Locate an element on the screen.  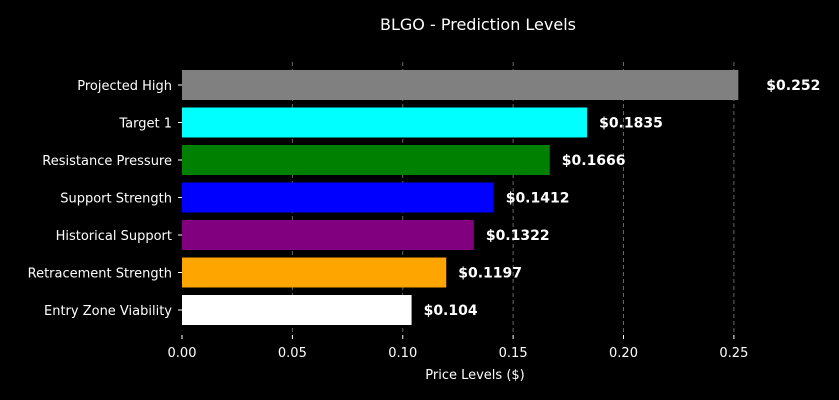
value-label: $0.252 is located at coordinates (793, 86).